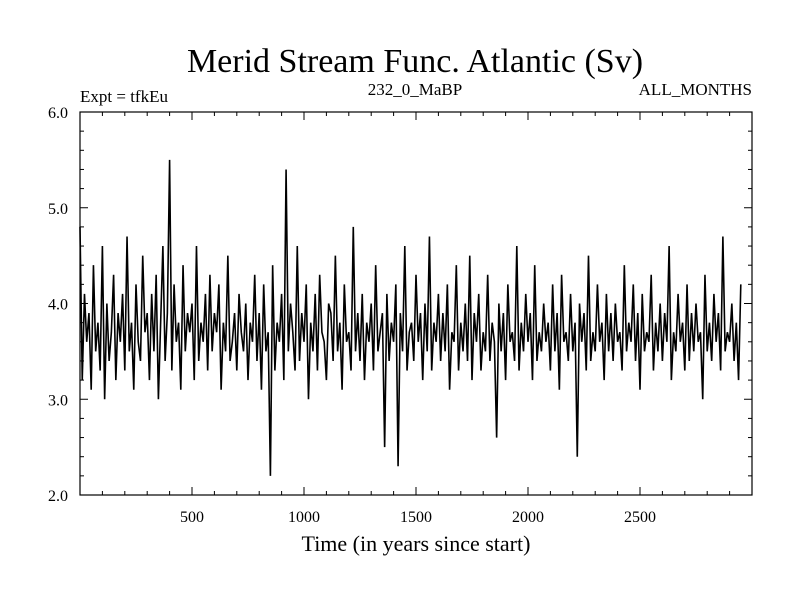 Image resolution: width=800 pixels, height=600 pixels. I want to click on y-tick-label: 6.0, so click(58, 113).